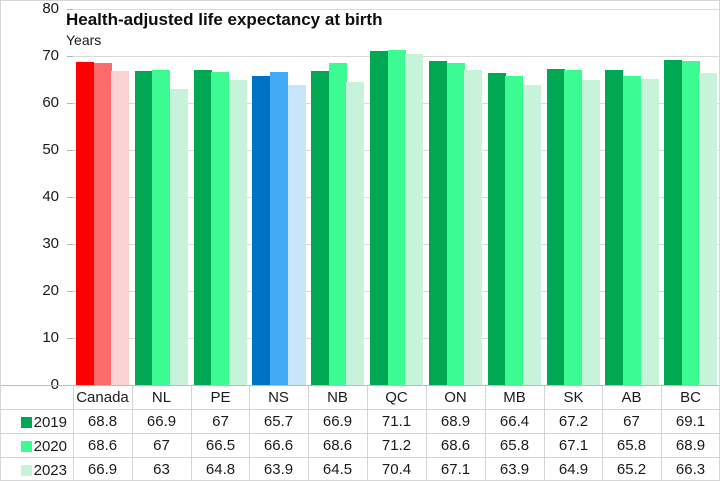  Describe the element at coordinates (102, 445) in the screenshot. I see `value-cell-2020-Canada: 68.6` at that location.